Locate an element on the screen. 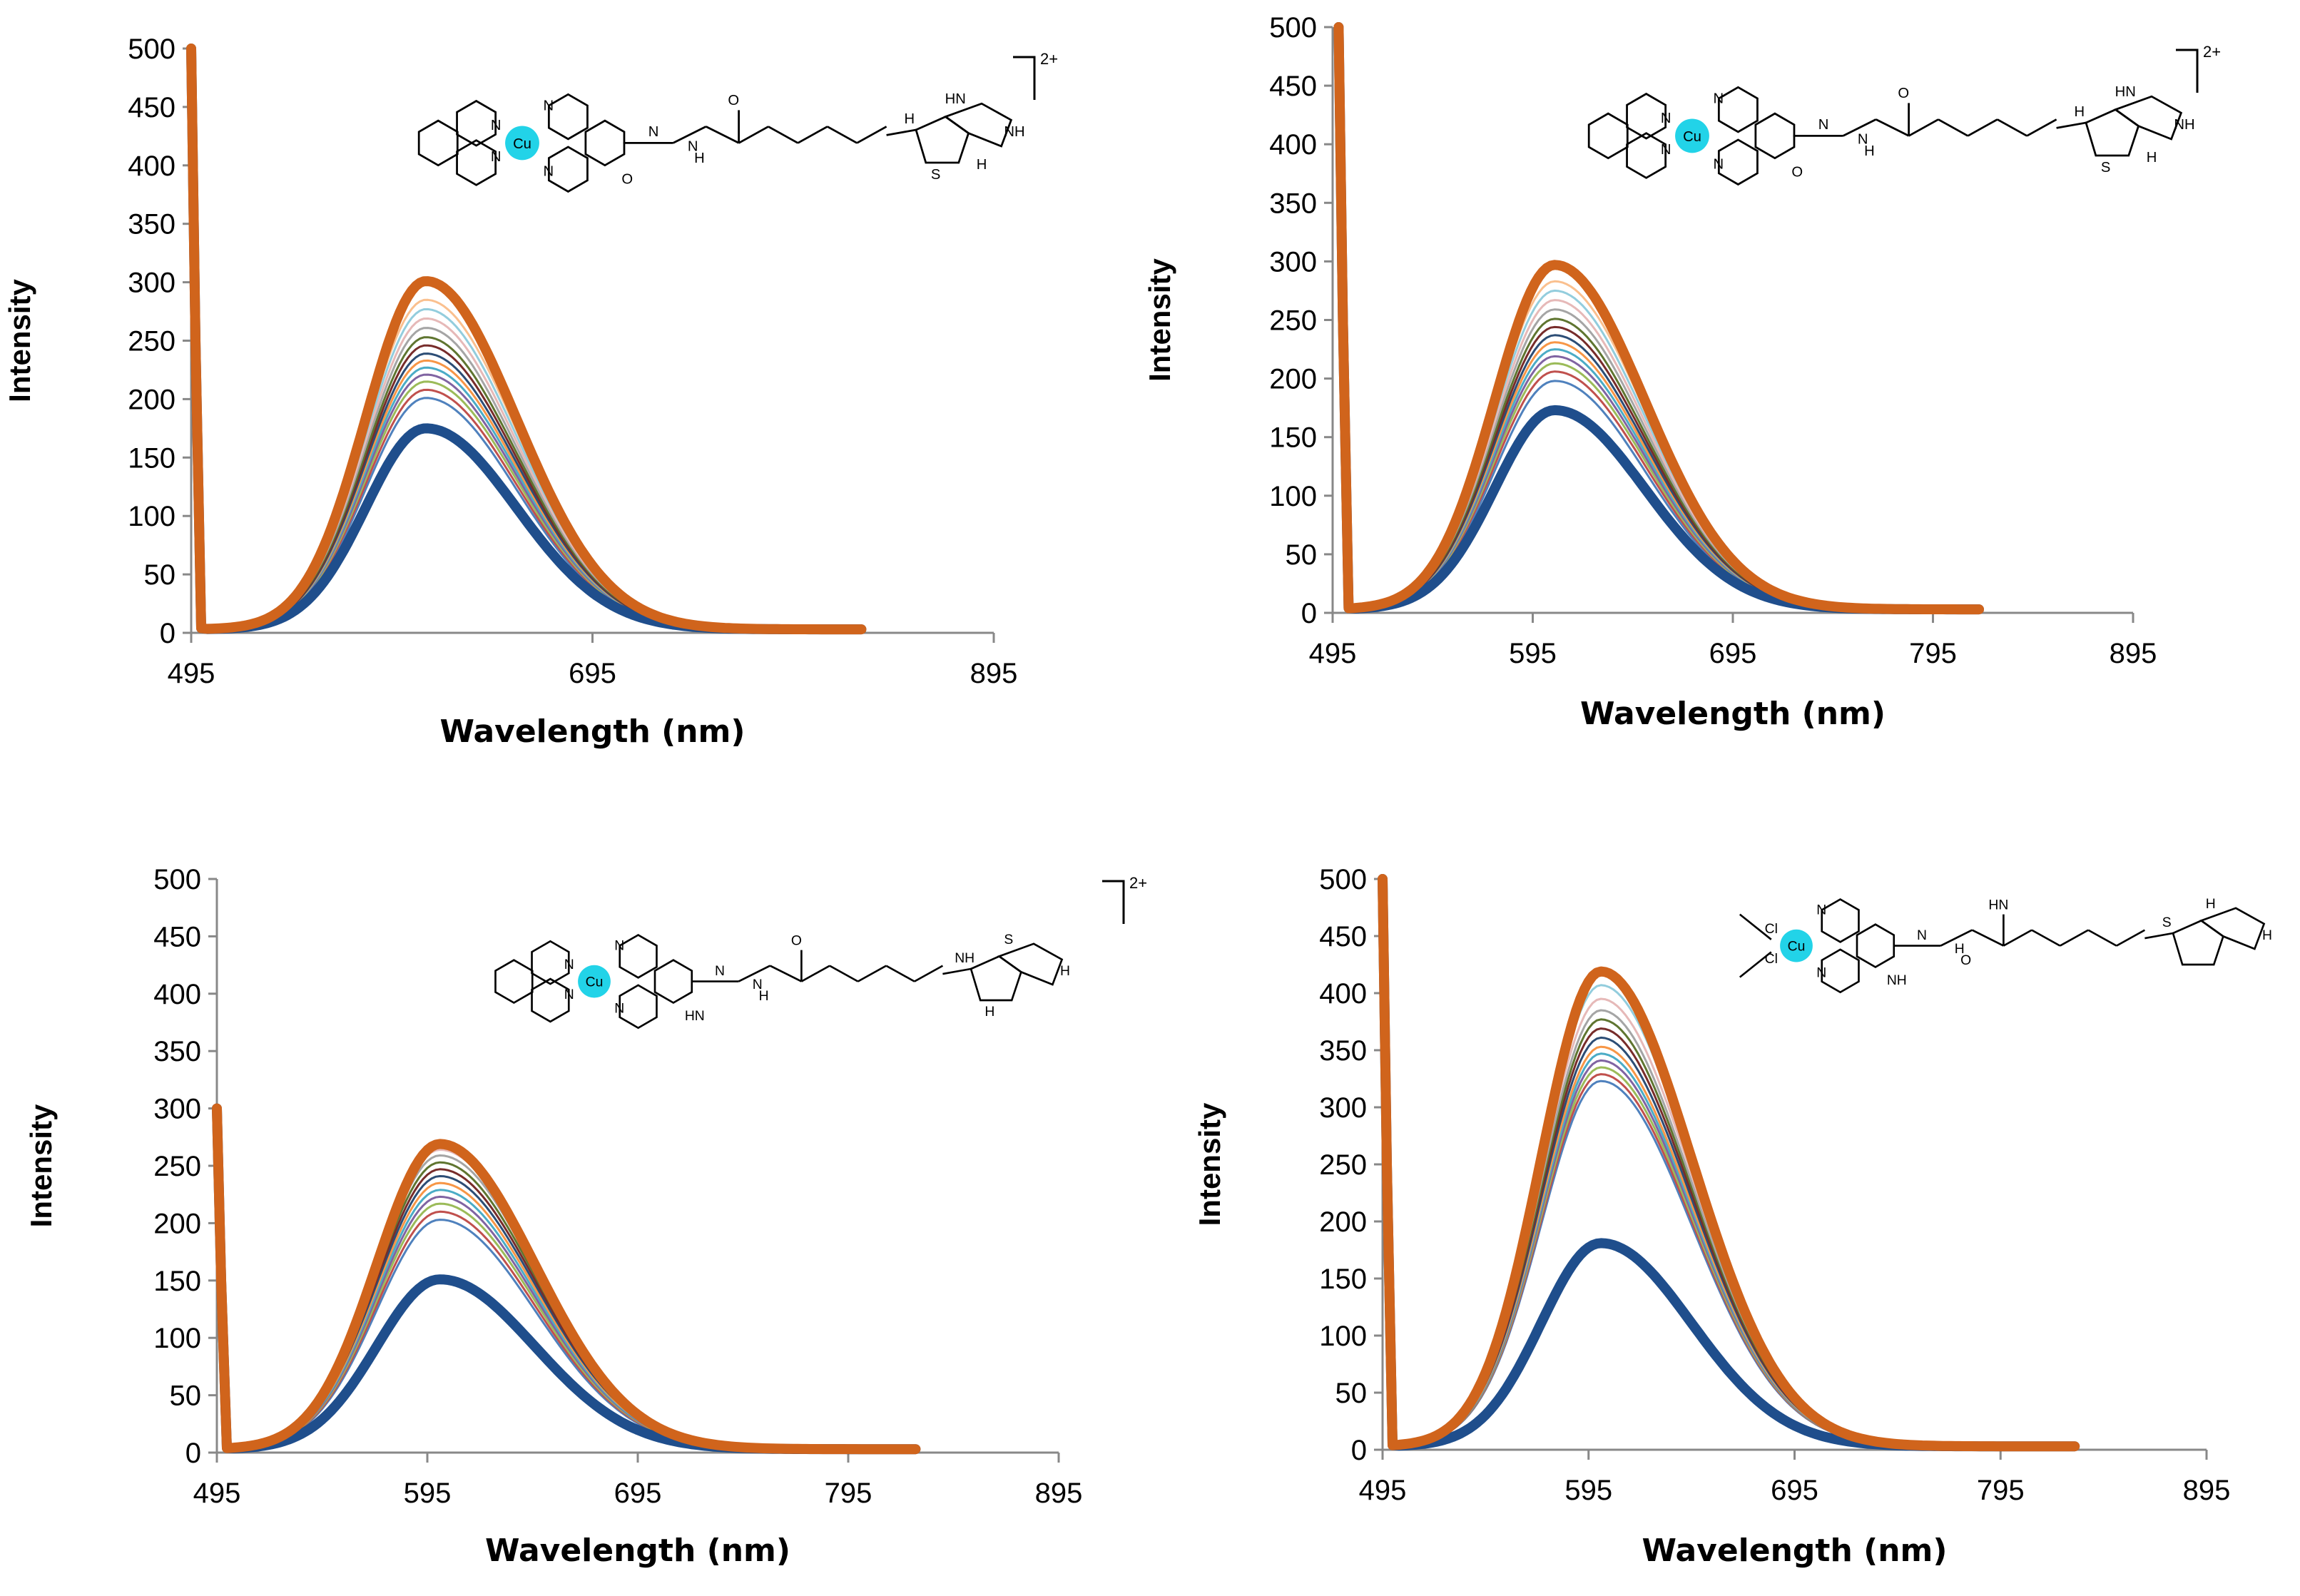 Image resolution: width=2300 pixels, height=1596 pixels. x-tick-label: 595 is located at coordinates (1588, 1490).